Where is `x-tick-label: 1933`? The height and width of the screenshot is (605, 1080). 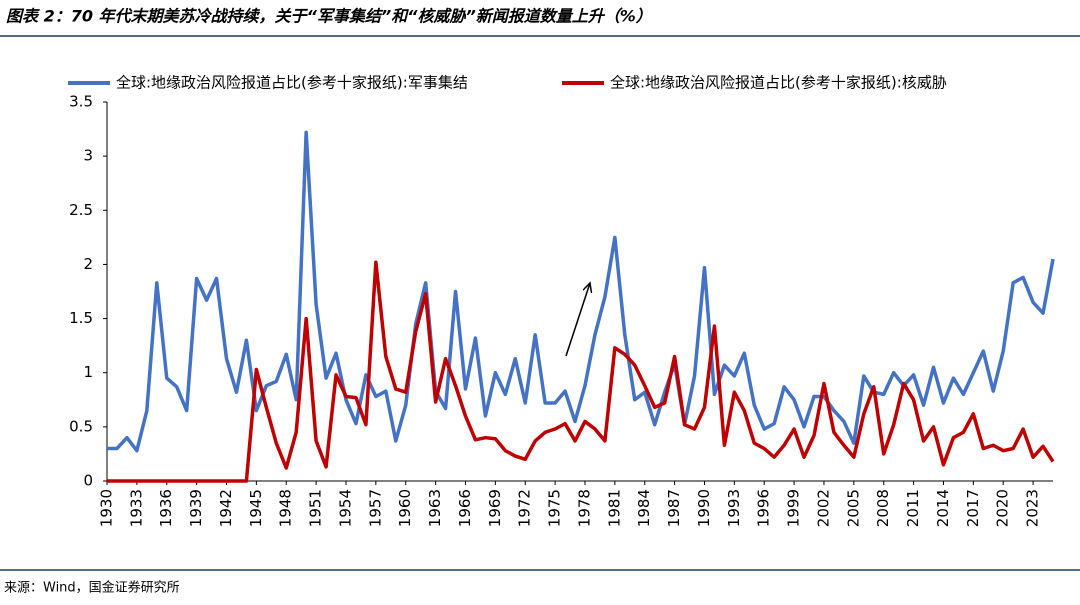 x-tick-label: 1933 is located at coordinates (136, 508).